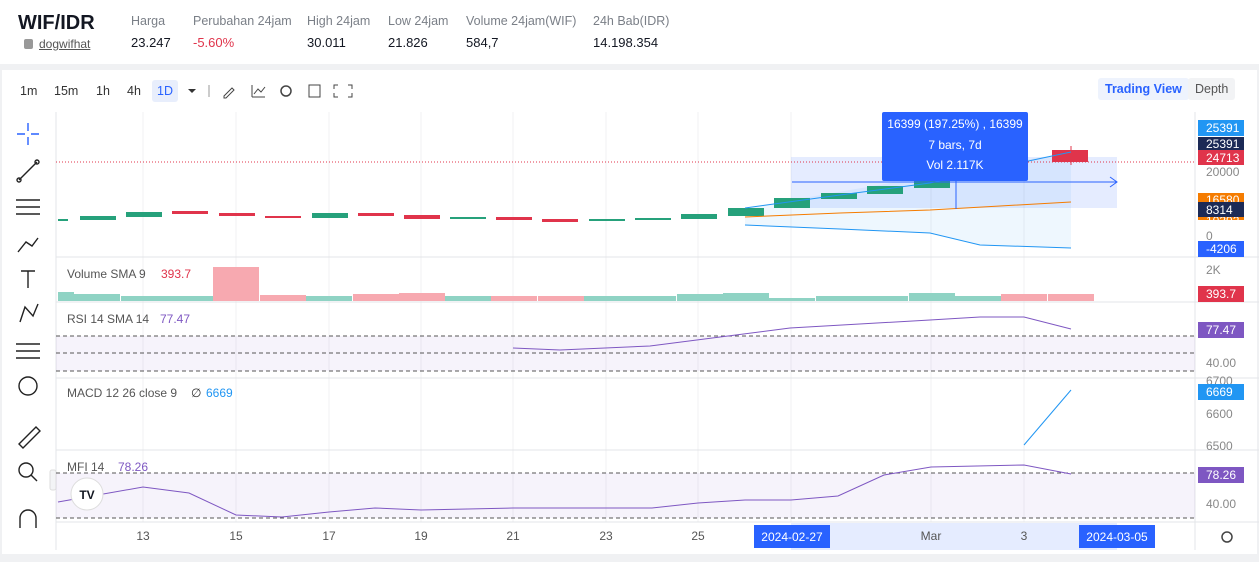 This screenshot has width=1259, height=562. Describe the element at coordinates (1143, 89) in the screenshot. I see `view-button: Trading View` at that location.